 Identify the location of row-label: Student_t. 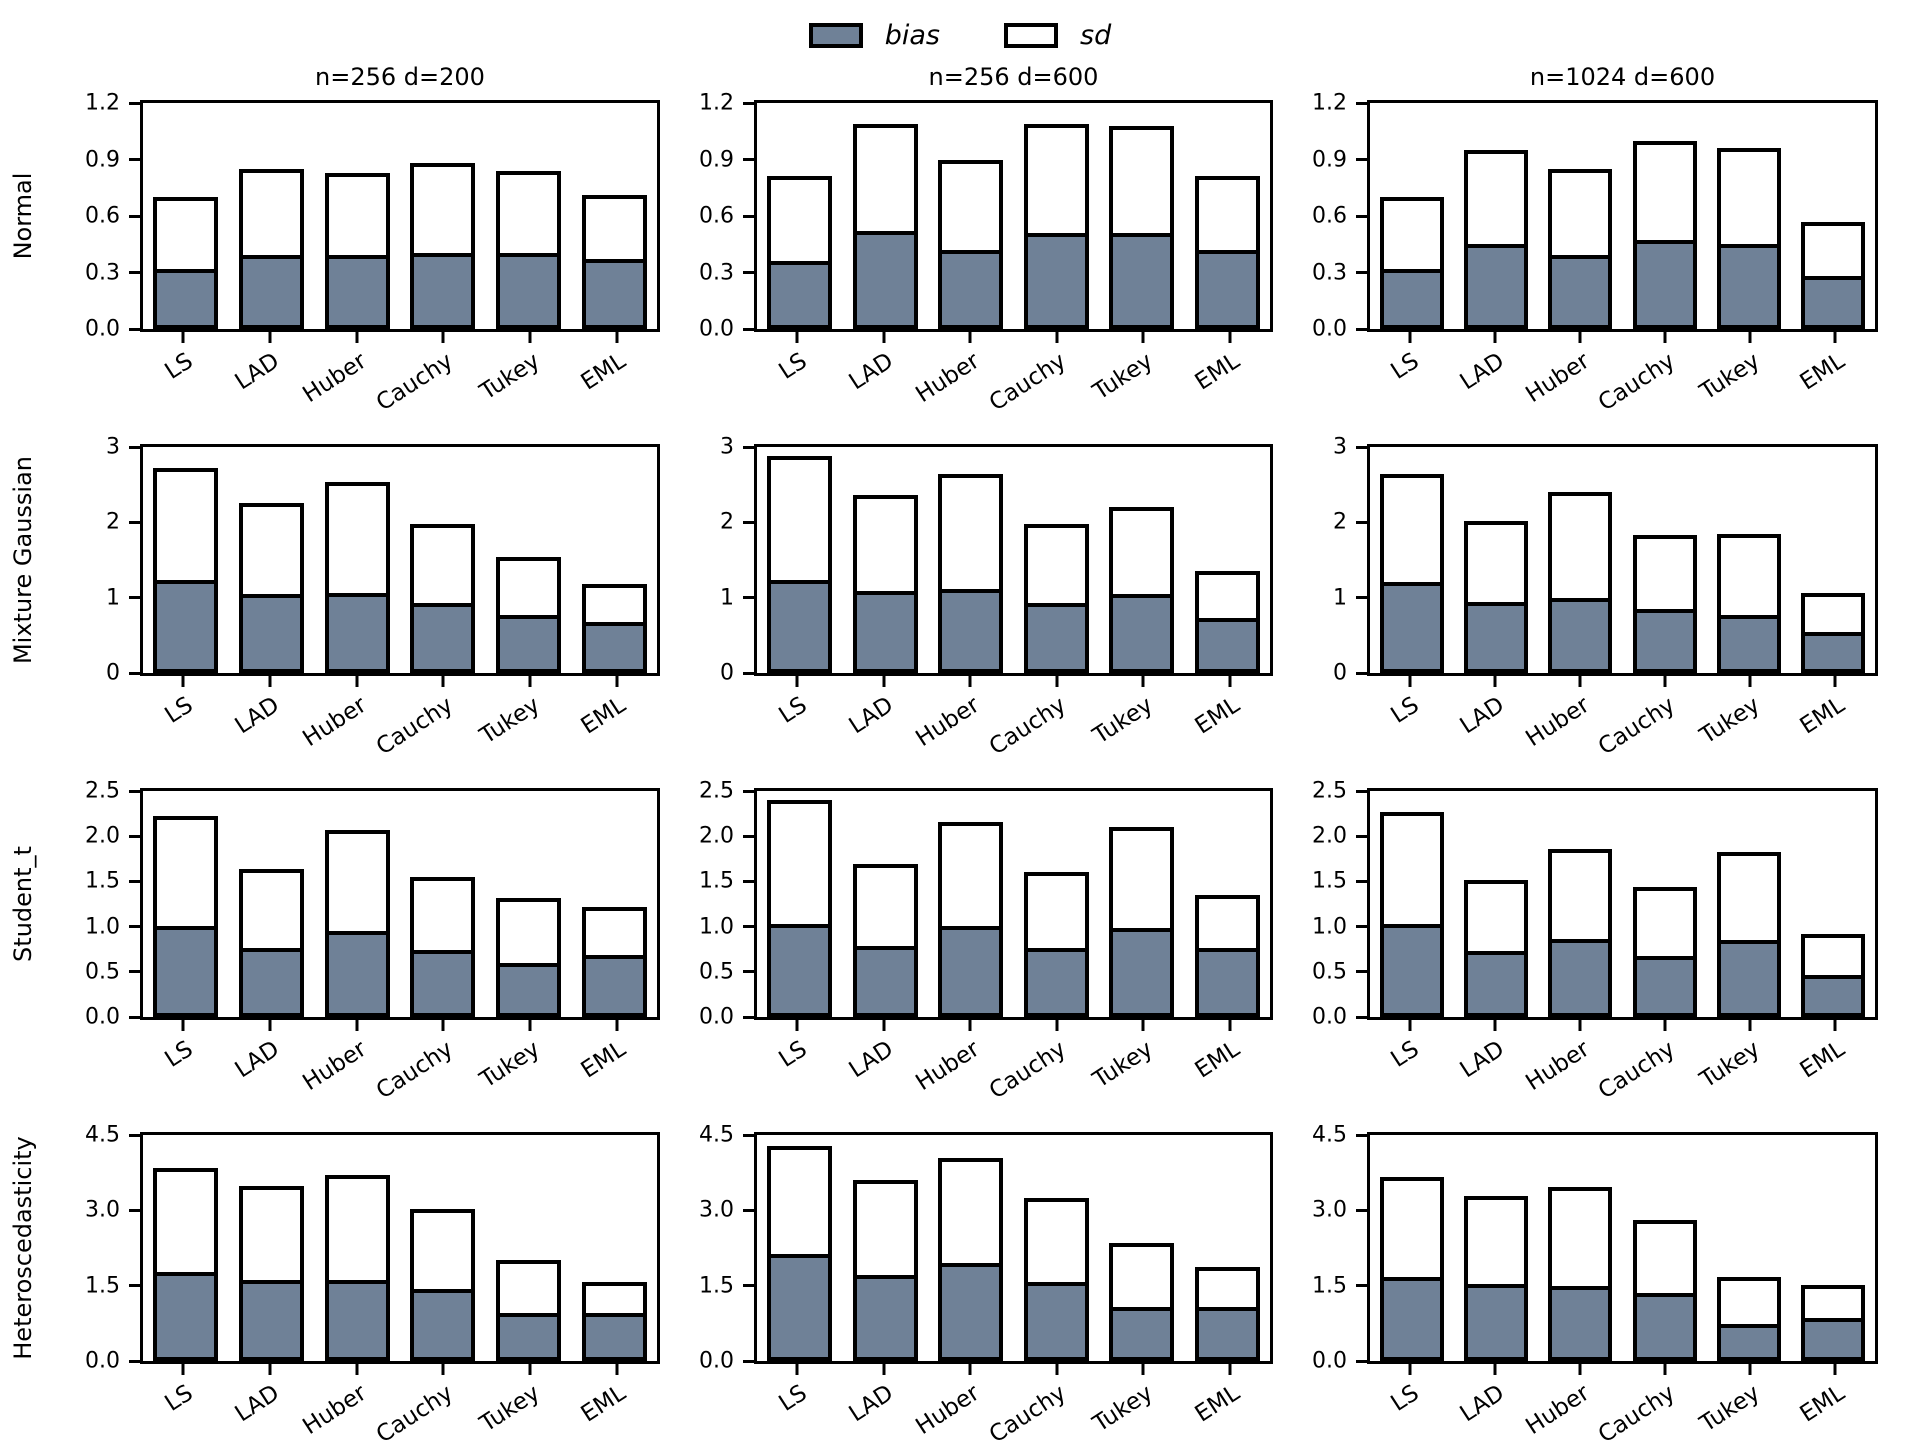
(23, 904).